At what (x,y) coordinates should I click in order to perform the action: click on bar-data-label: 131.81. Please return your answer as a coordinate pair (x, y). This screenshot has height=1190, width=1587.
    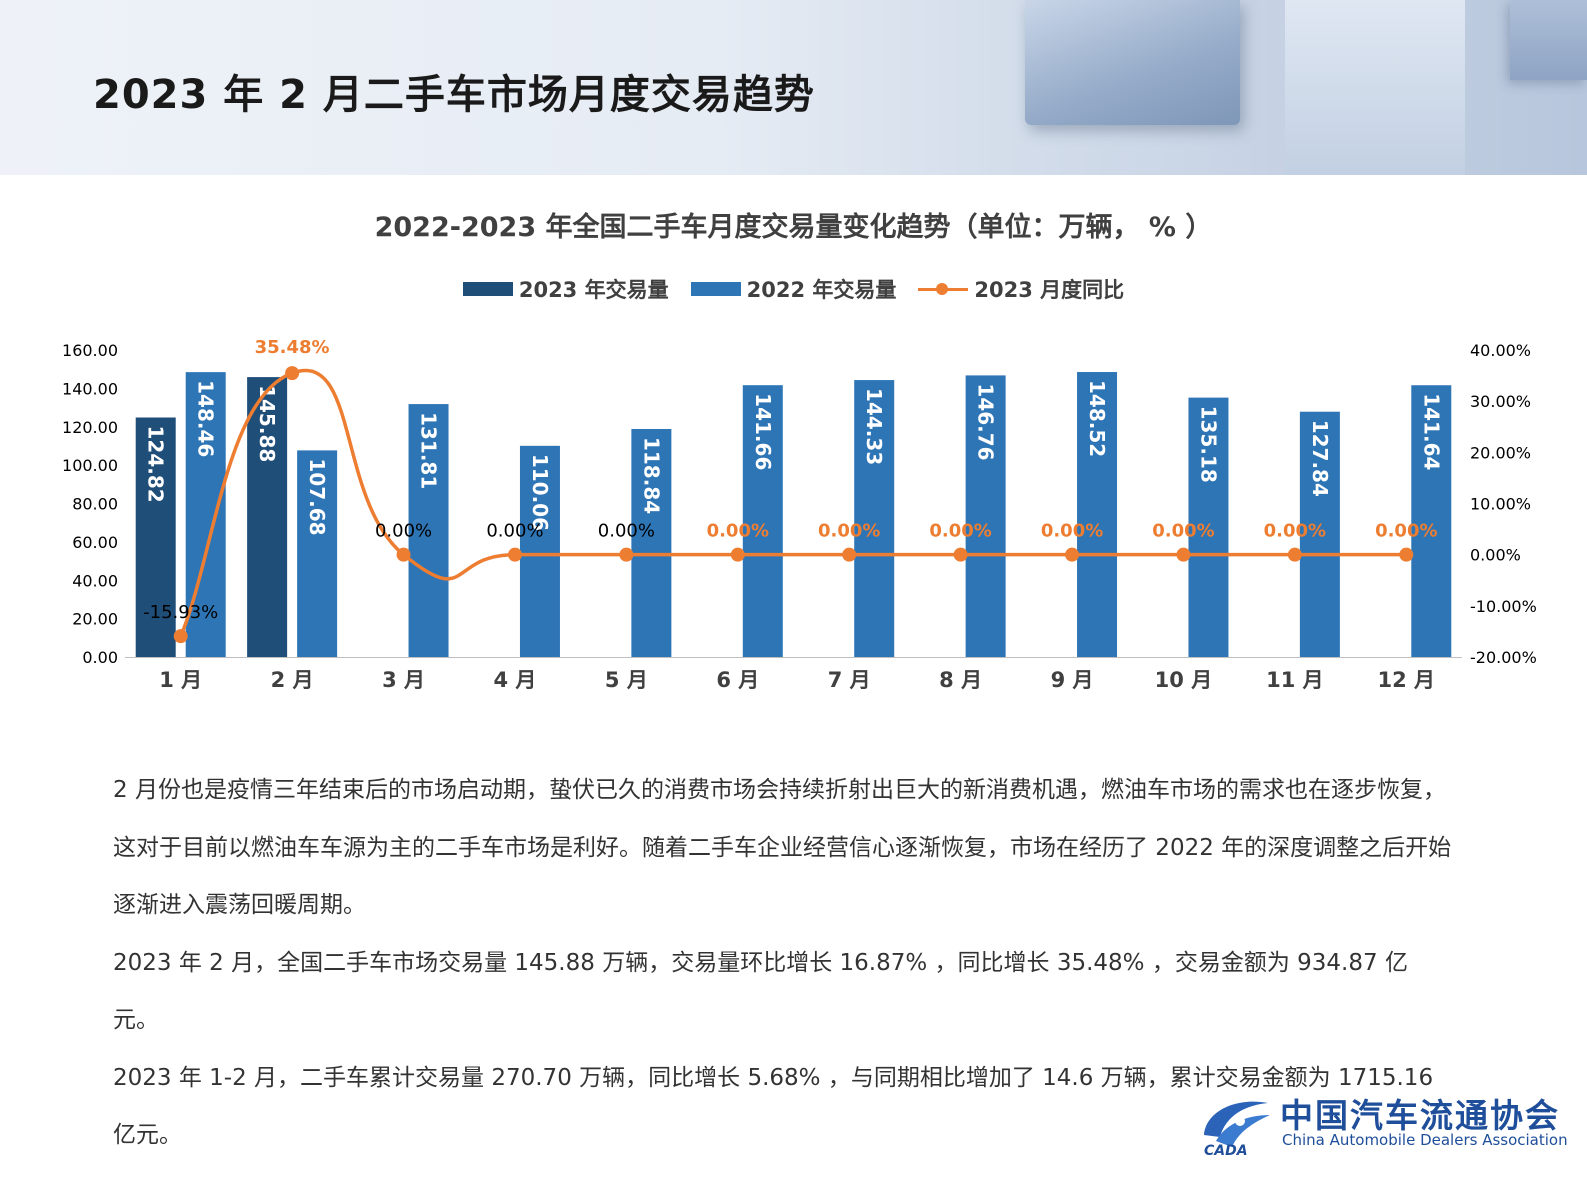
    Looking at the image, I should click on (429, 450).